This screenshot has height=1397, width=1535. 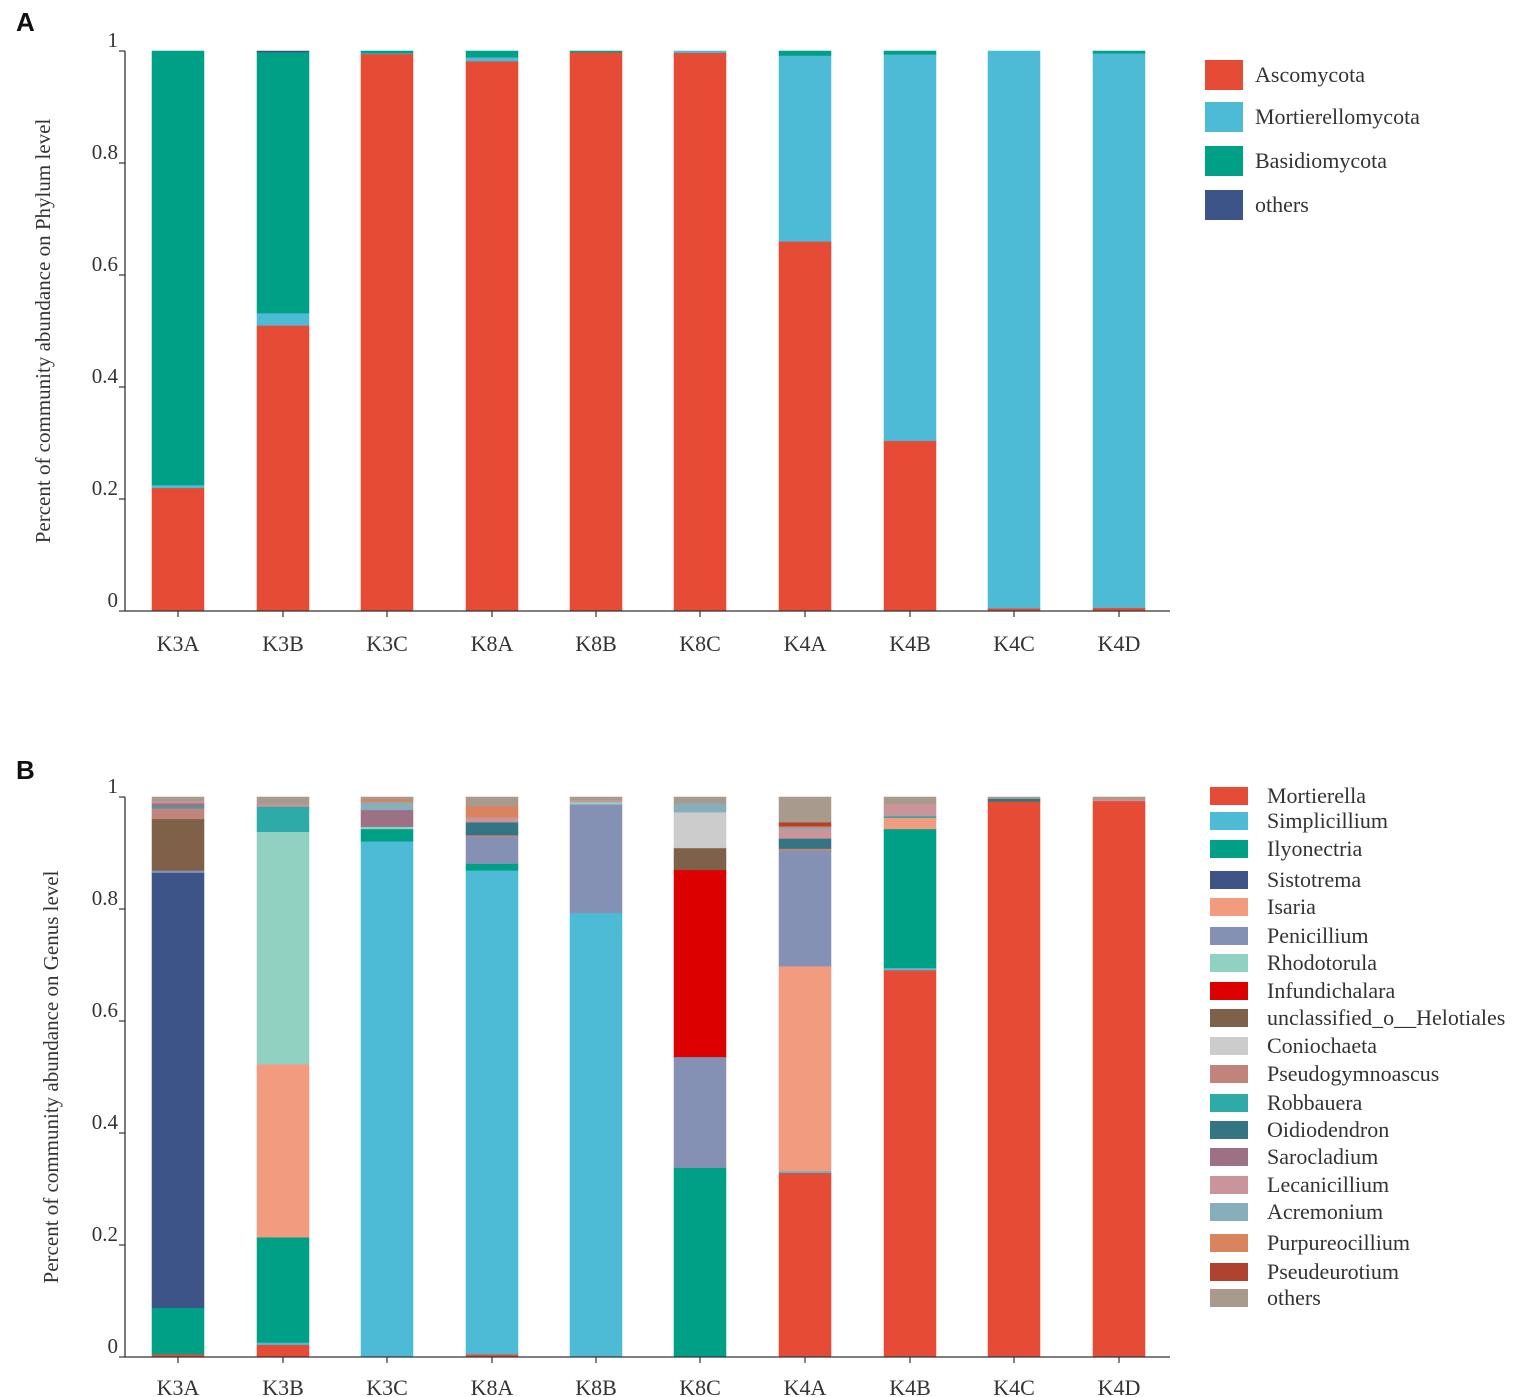 What do you see at coordinates (1294, 1156) in the screenshot?
I see `legend-item: Sarocladium` at bounding box center [1294, 1156].